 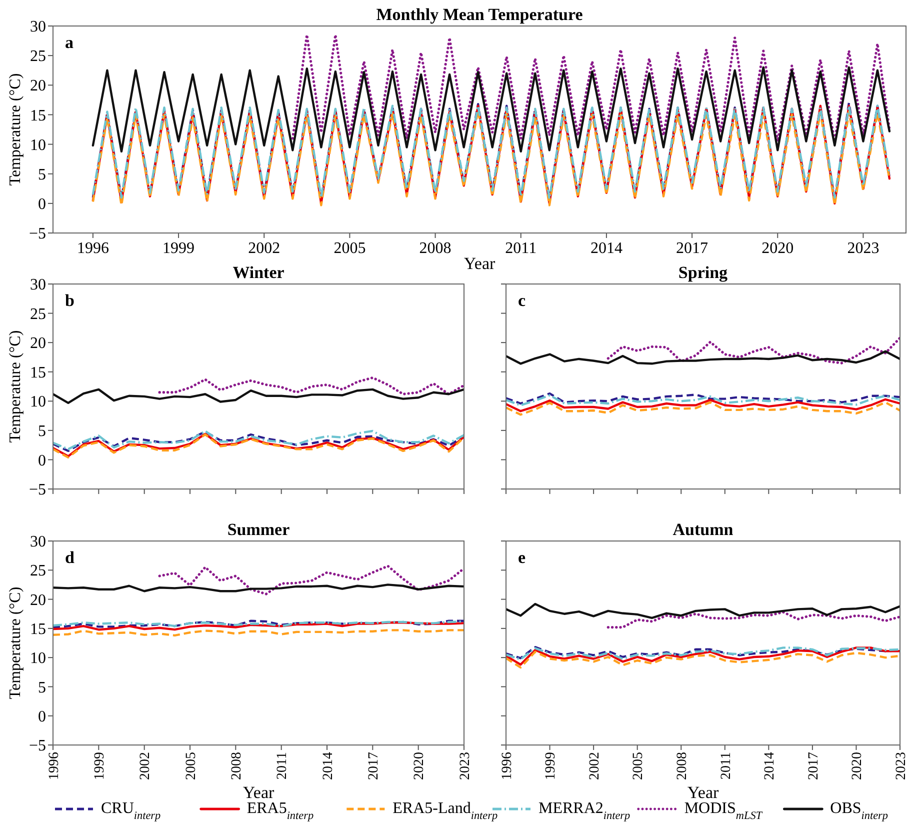 I want to click on legend-label: MODIS$_{mLST}$, so click(x=723, y=811).